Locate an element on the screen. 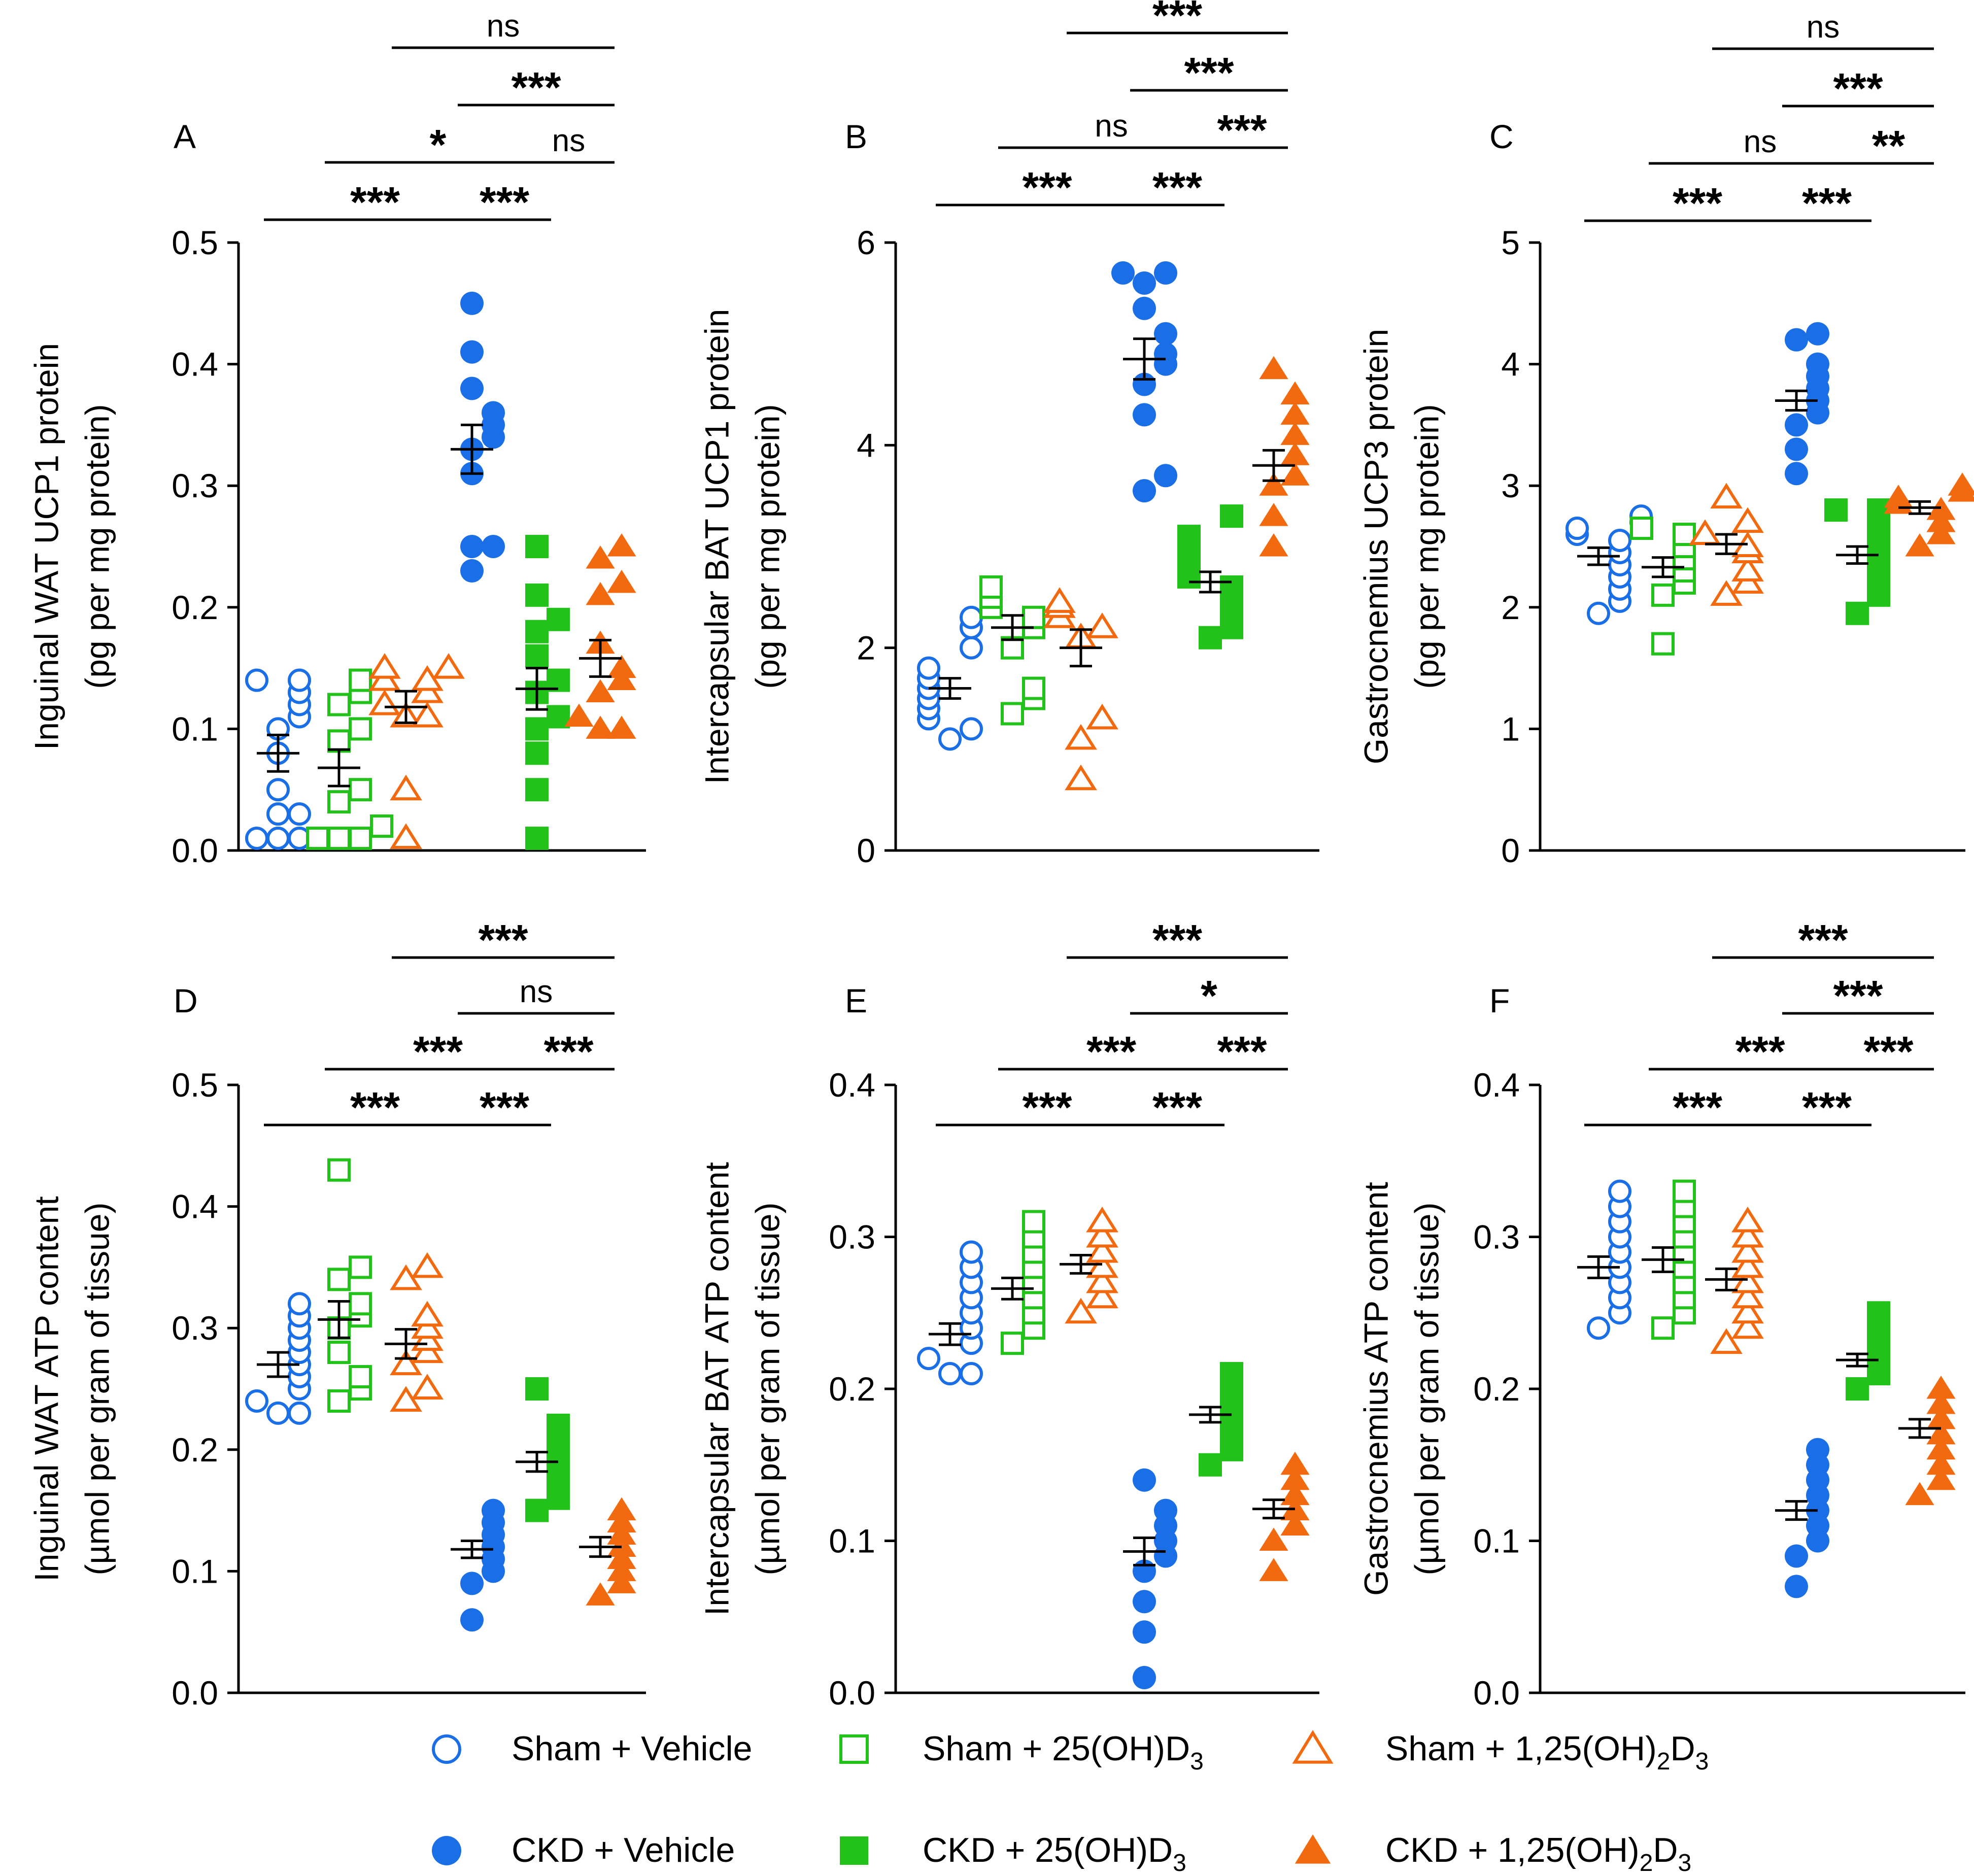 This screenshot has width=1974, height=1876. y-tick-label: 2 is located at coordinates (1510, 607).